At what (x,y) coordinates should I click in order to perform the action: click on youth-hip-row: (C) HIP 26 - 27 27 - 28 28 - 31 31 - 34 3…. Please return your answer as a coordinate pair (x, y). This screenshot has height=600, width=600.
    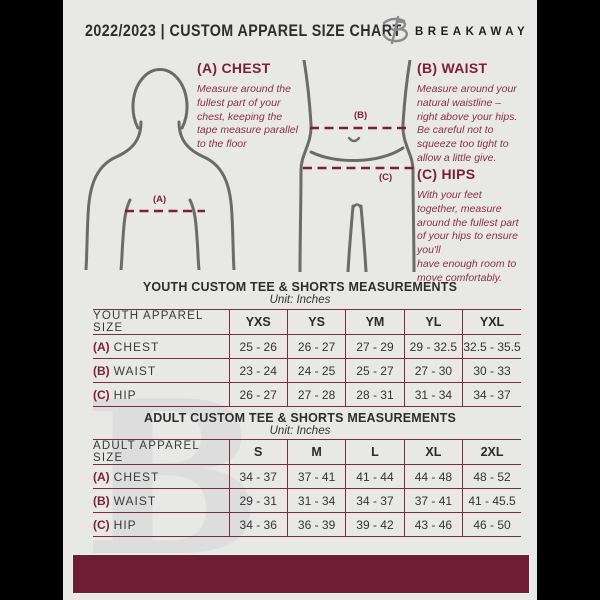
    Looking at the image, I should click on (307, 394).